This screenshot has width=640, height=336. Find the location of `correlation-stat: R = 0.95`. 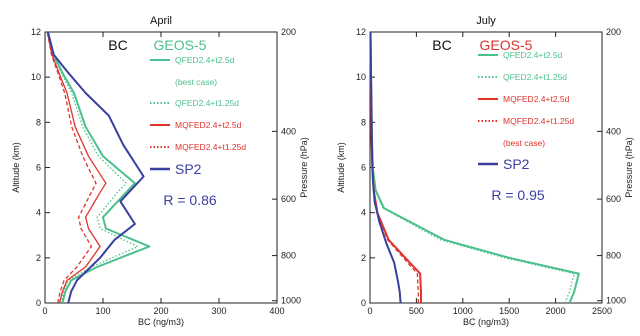

correlation-stat: R = 0.95 is located at coordinates (518, 195).